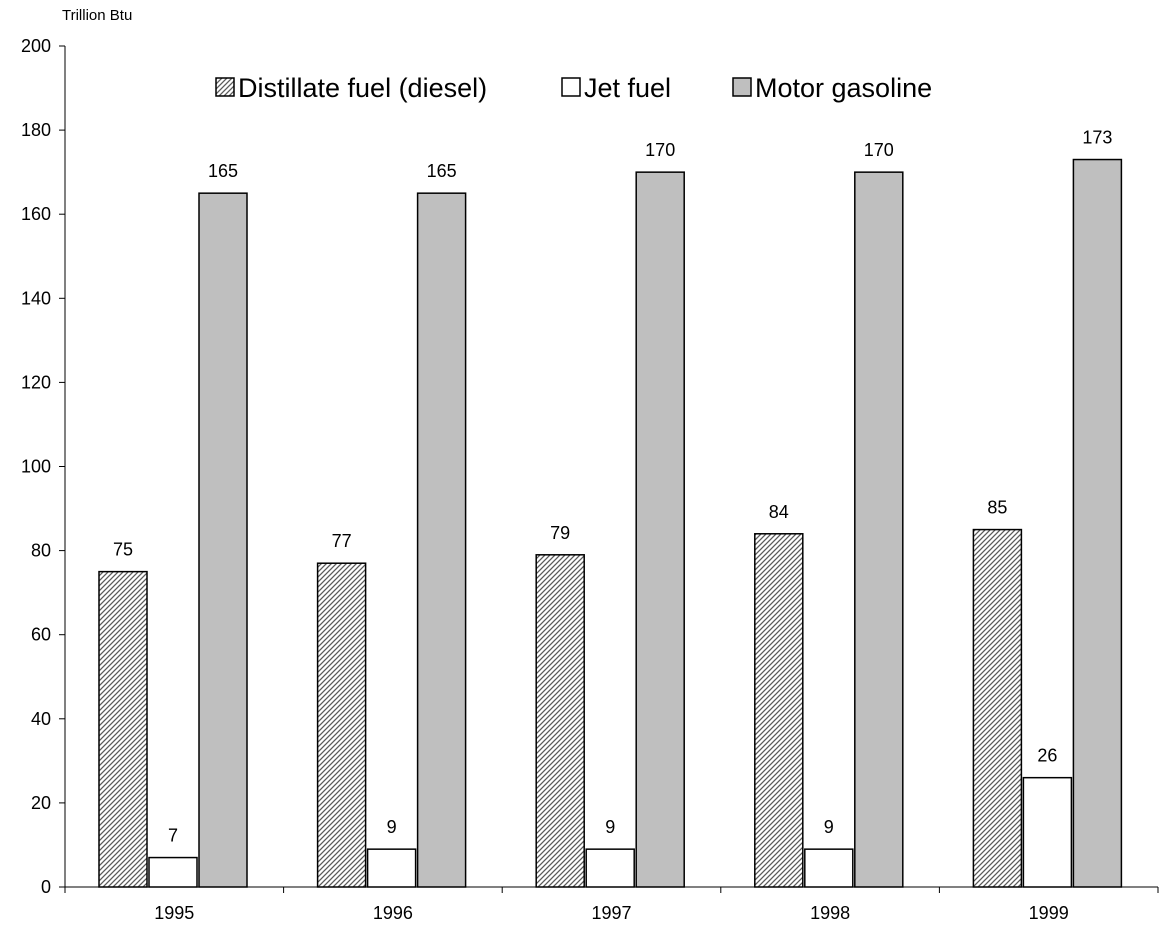 The image size is (1166, 932). Describe the element at coordinates (843, 88) in the screenshot. I see `legend-label: Motor gasoline` at that location.